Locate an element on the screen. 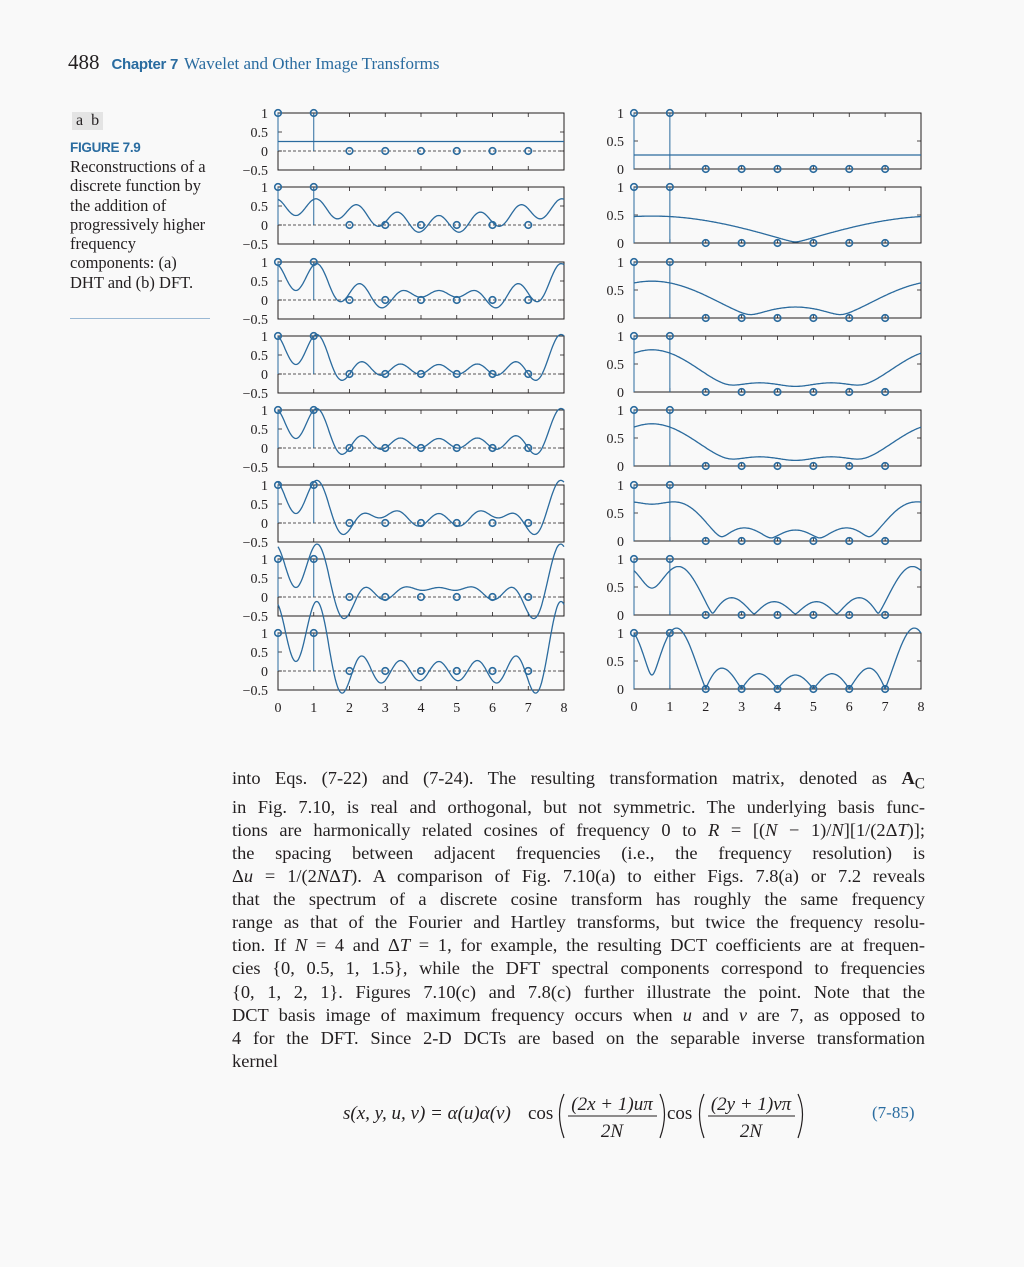  eq-den-1: 2N is located at coordinates (613, 1131).